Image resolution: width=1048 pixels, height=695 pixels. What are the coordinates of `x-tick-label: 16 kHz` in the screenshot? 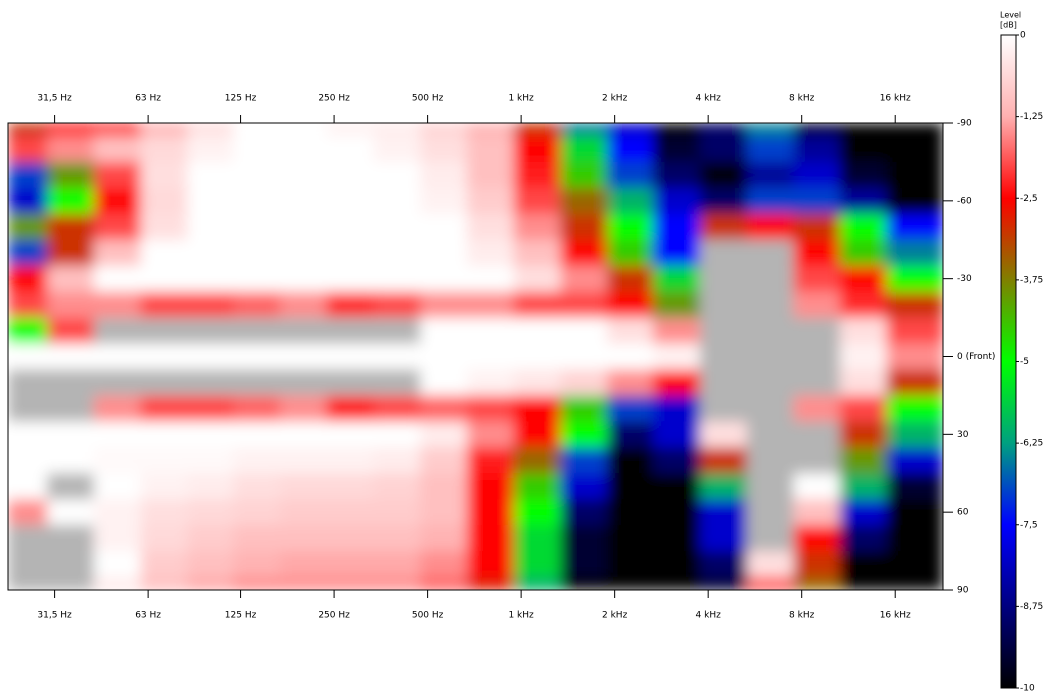 It's located at (895, 99).